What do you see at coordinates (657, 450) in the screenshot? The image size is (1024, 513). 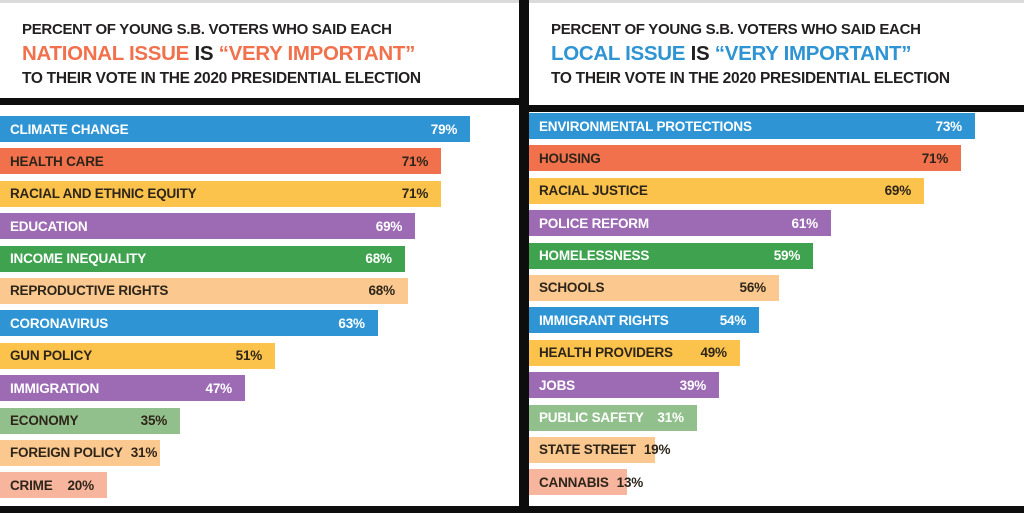 I see `bar-value: 19%` at bounding box center [657, 450].